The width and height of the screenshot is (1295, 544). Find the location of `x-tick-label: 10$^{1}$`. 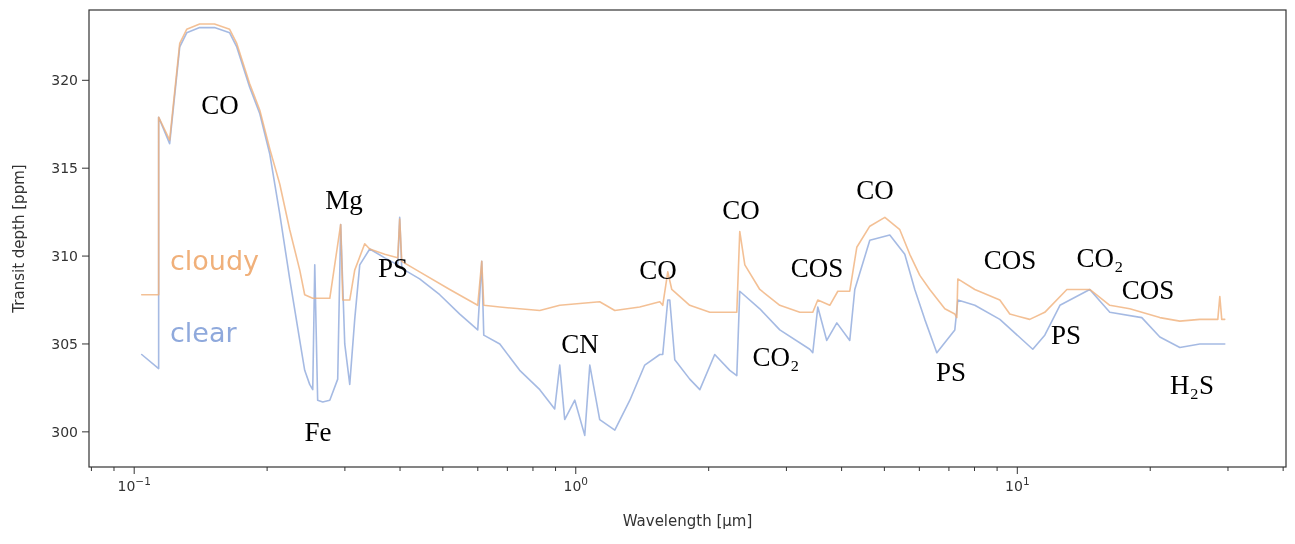

x-tick-label: 10$^{1}$ is located at coordinates (1017, 484).